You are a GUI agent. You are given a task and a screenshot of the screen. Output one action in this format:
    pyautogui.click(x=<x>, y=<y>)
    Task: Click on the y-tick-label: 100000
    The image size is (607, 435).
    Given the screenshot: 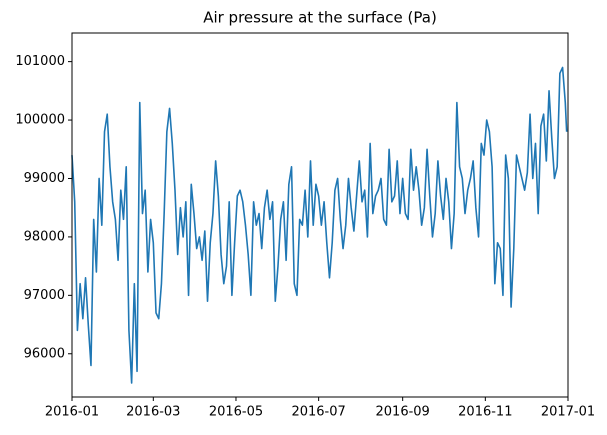 What is the action you would take?
    pyautogui.click(x=40, y=120)
    